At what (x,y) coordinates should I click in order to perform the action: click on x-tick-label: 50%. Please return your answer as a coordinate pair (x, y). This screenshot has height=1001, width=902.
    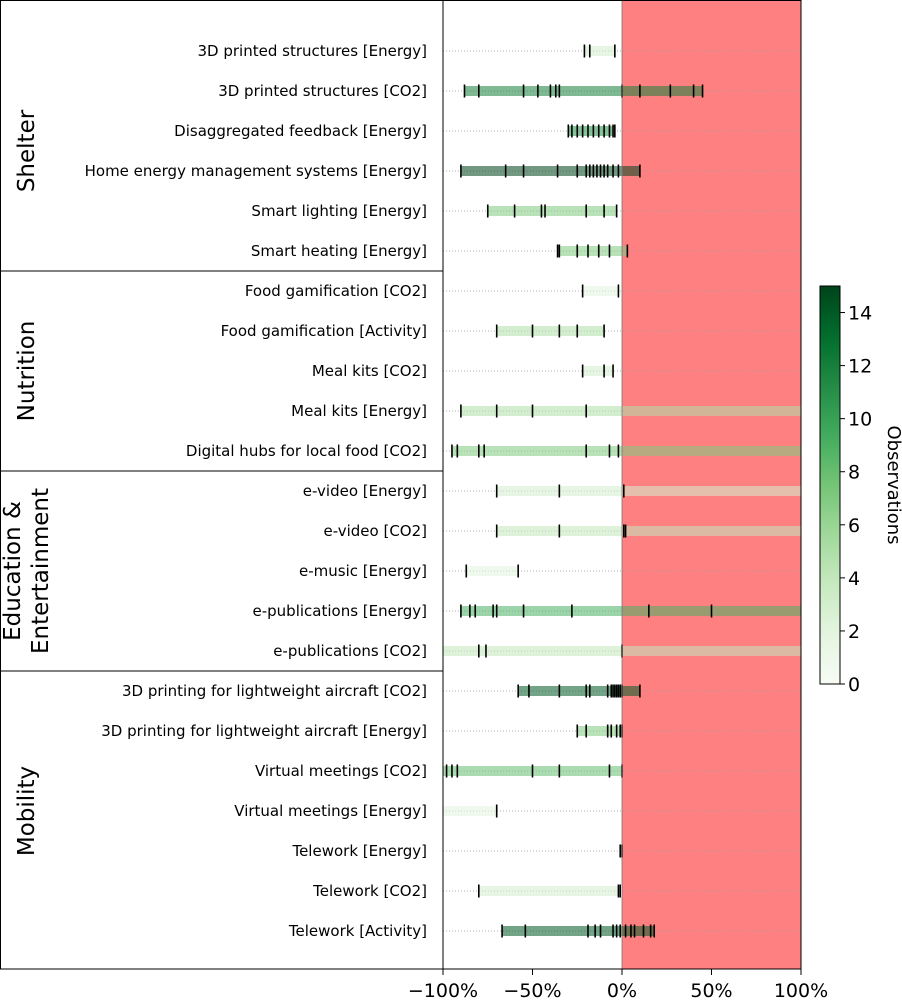
    Looking at the image, I should click on (711, 990).